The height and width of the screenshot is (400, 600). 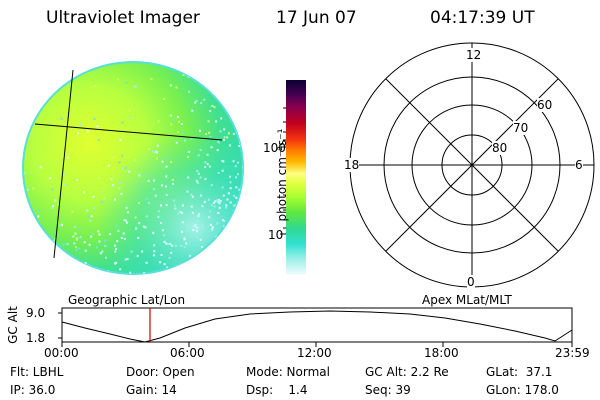 What do you see at coordinates (467, 300) in the screenshot?
I see `apex-caption: Apex MLat/MLT` at bounding box center [467, 300].